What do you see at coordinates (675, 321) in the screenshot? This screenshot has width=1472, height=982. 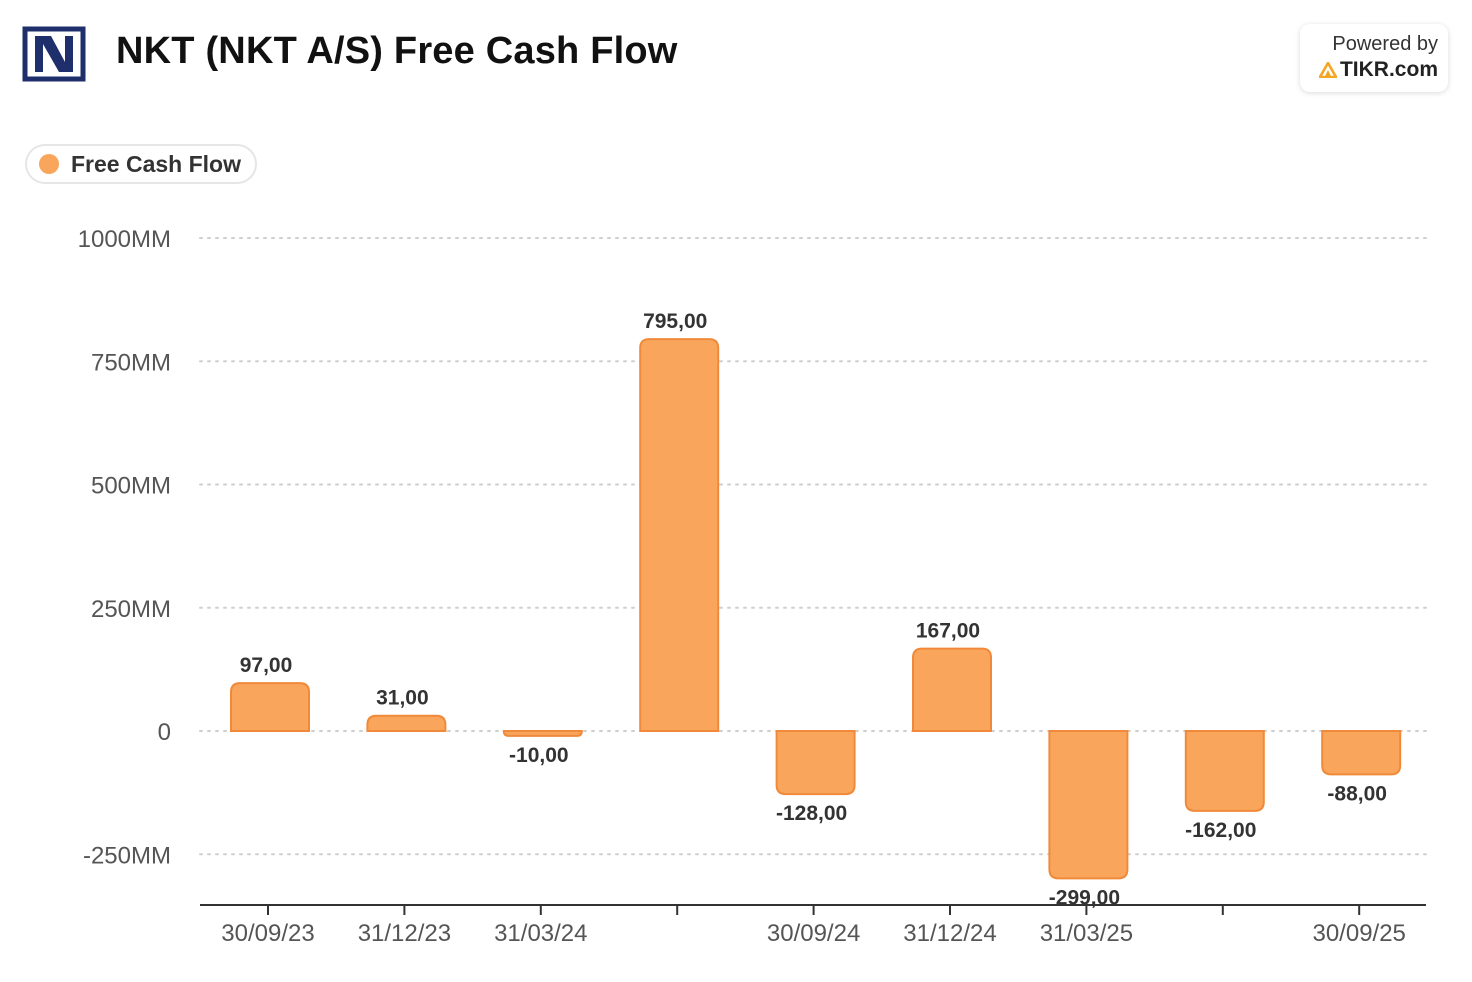 I see `data-label: 795,00` at bounding box center [675, 321].